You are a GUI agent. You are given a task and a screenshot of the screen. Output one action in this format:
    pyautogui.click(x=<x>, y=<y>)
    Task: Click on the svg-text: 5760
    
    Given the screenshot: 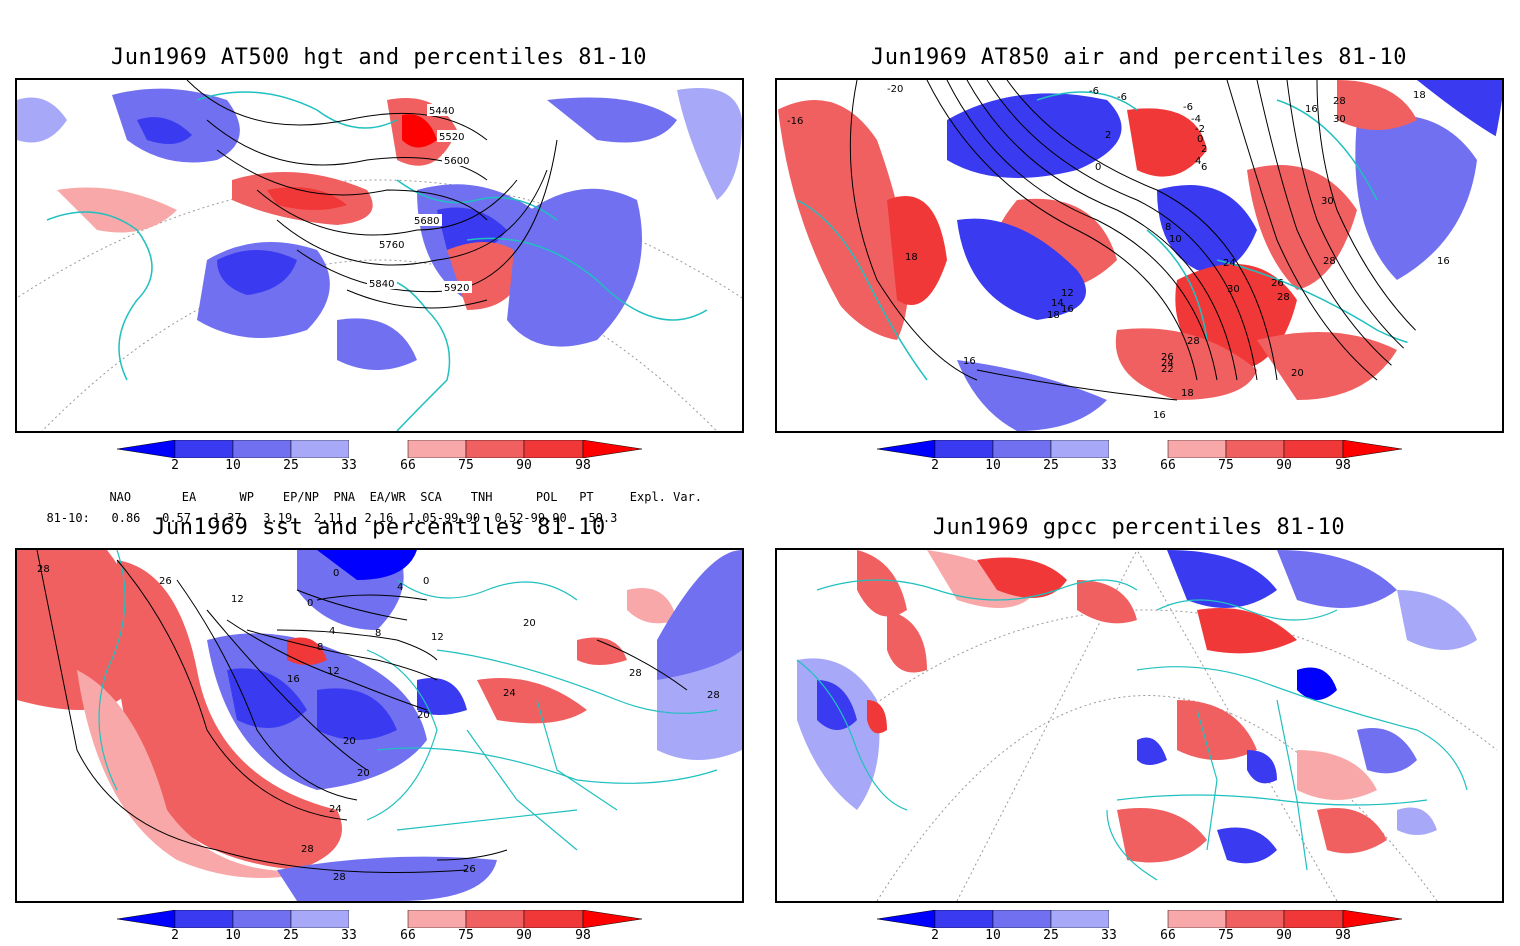 What is the action you would take?
    pyautogui.click(x=391, y=245)
    